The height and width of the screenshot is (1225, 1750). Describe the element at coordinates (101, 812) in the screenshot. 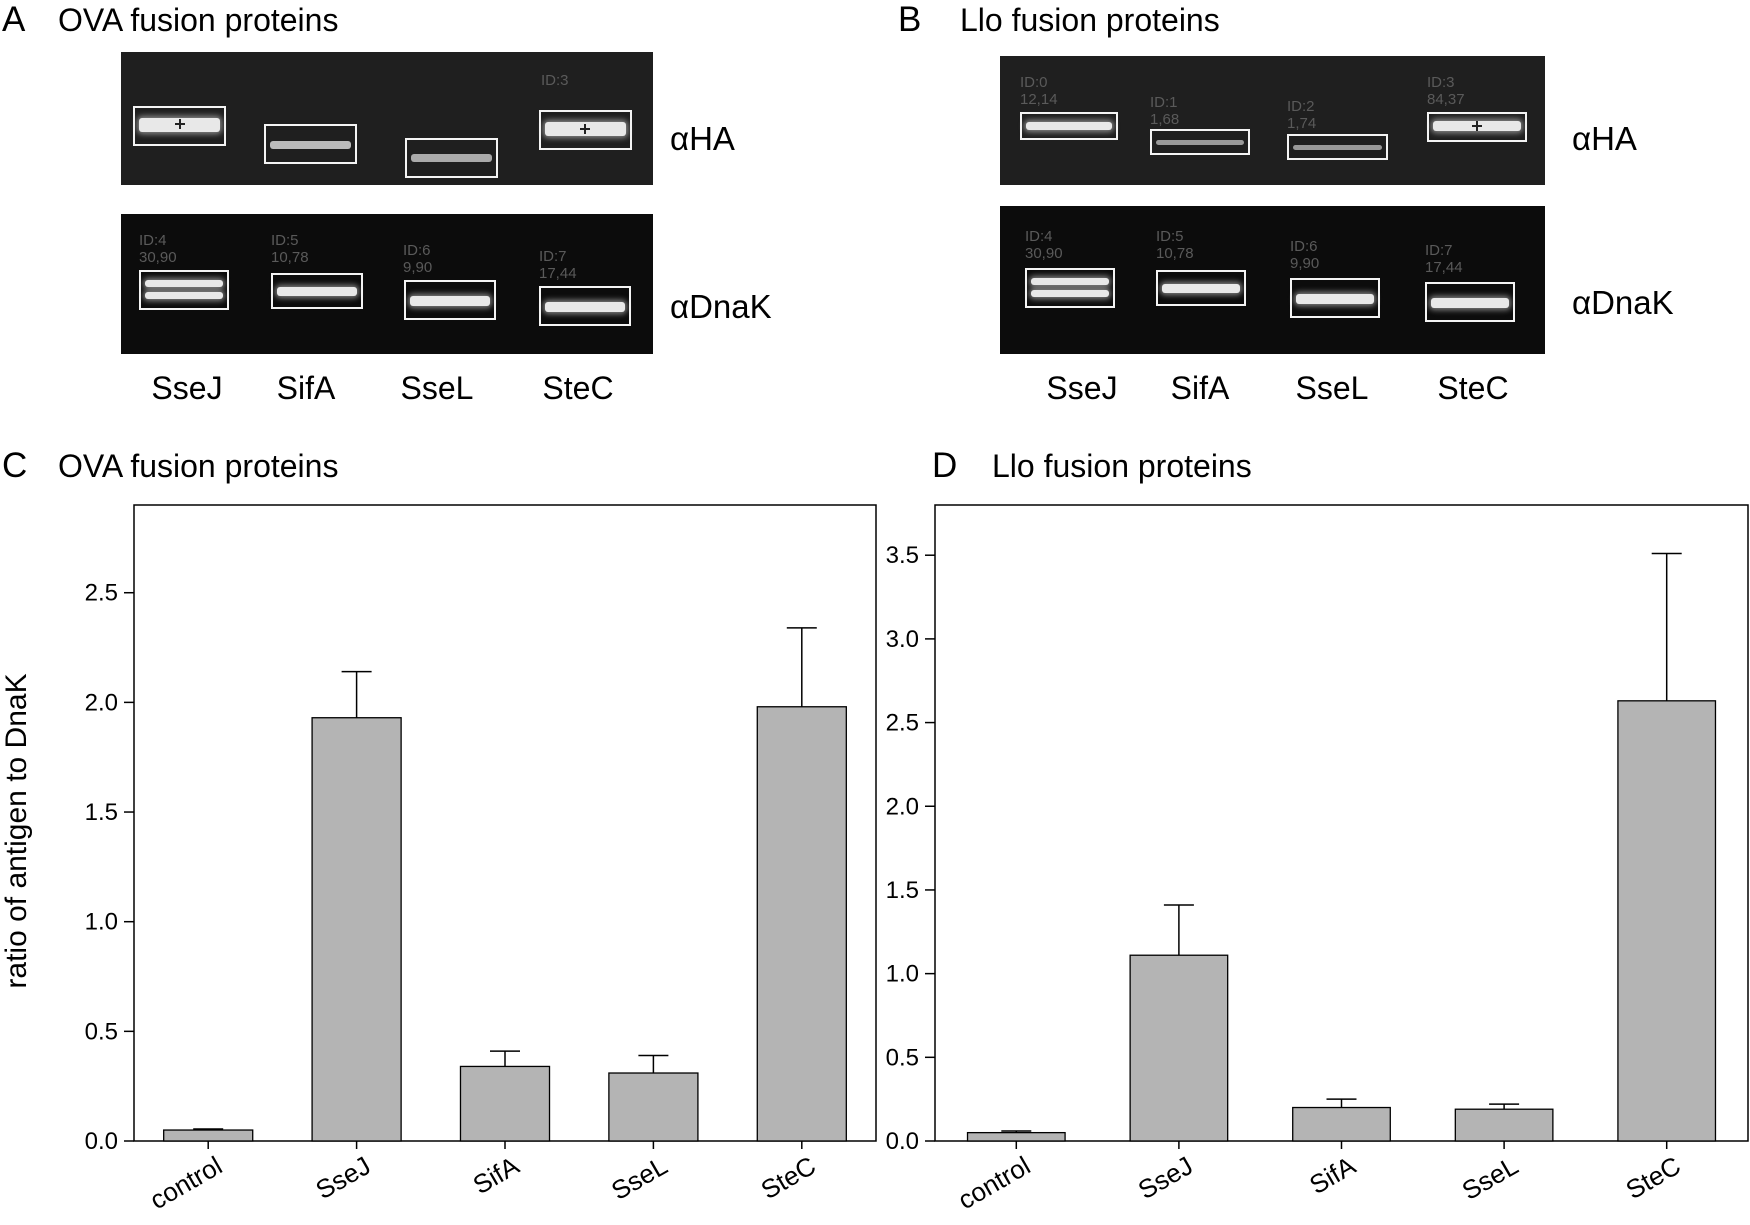

I see `y-tick-label-c: 1.5` at that location.